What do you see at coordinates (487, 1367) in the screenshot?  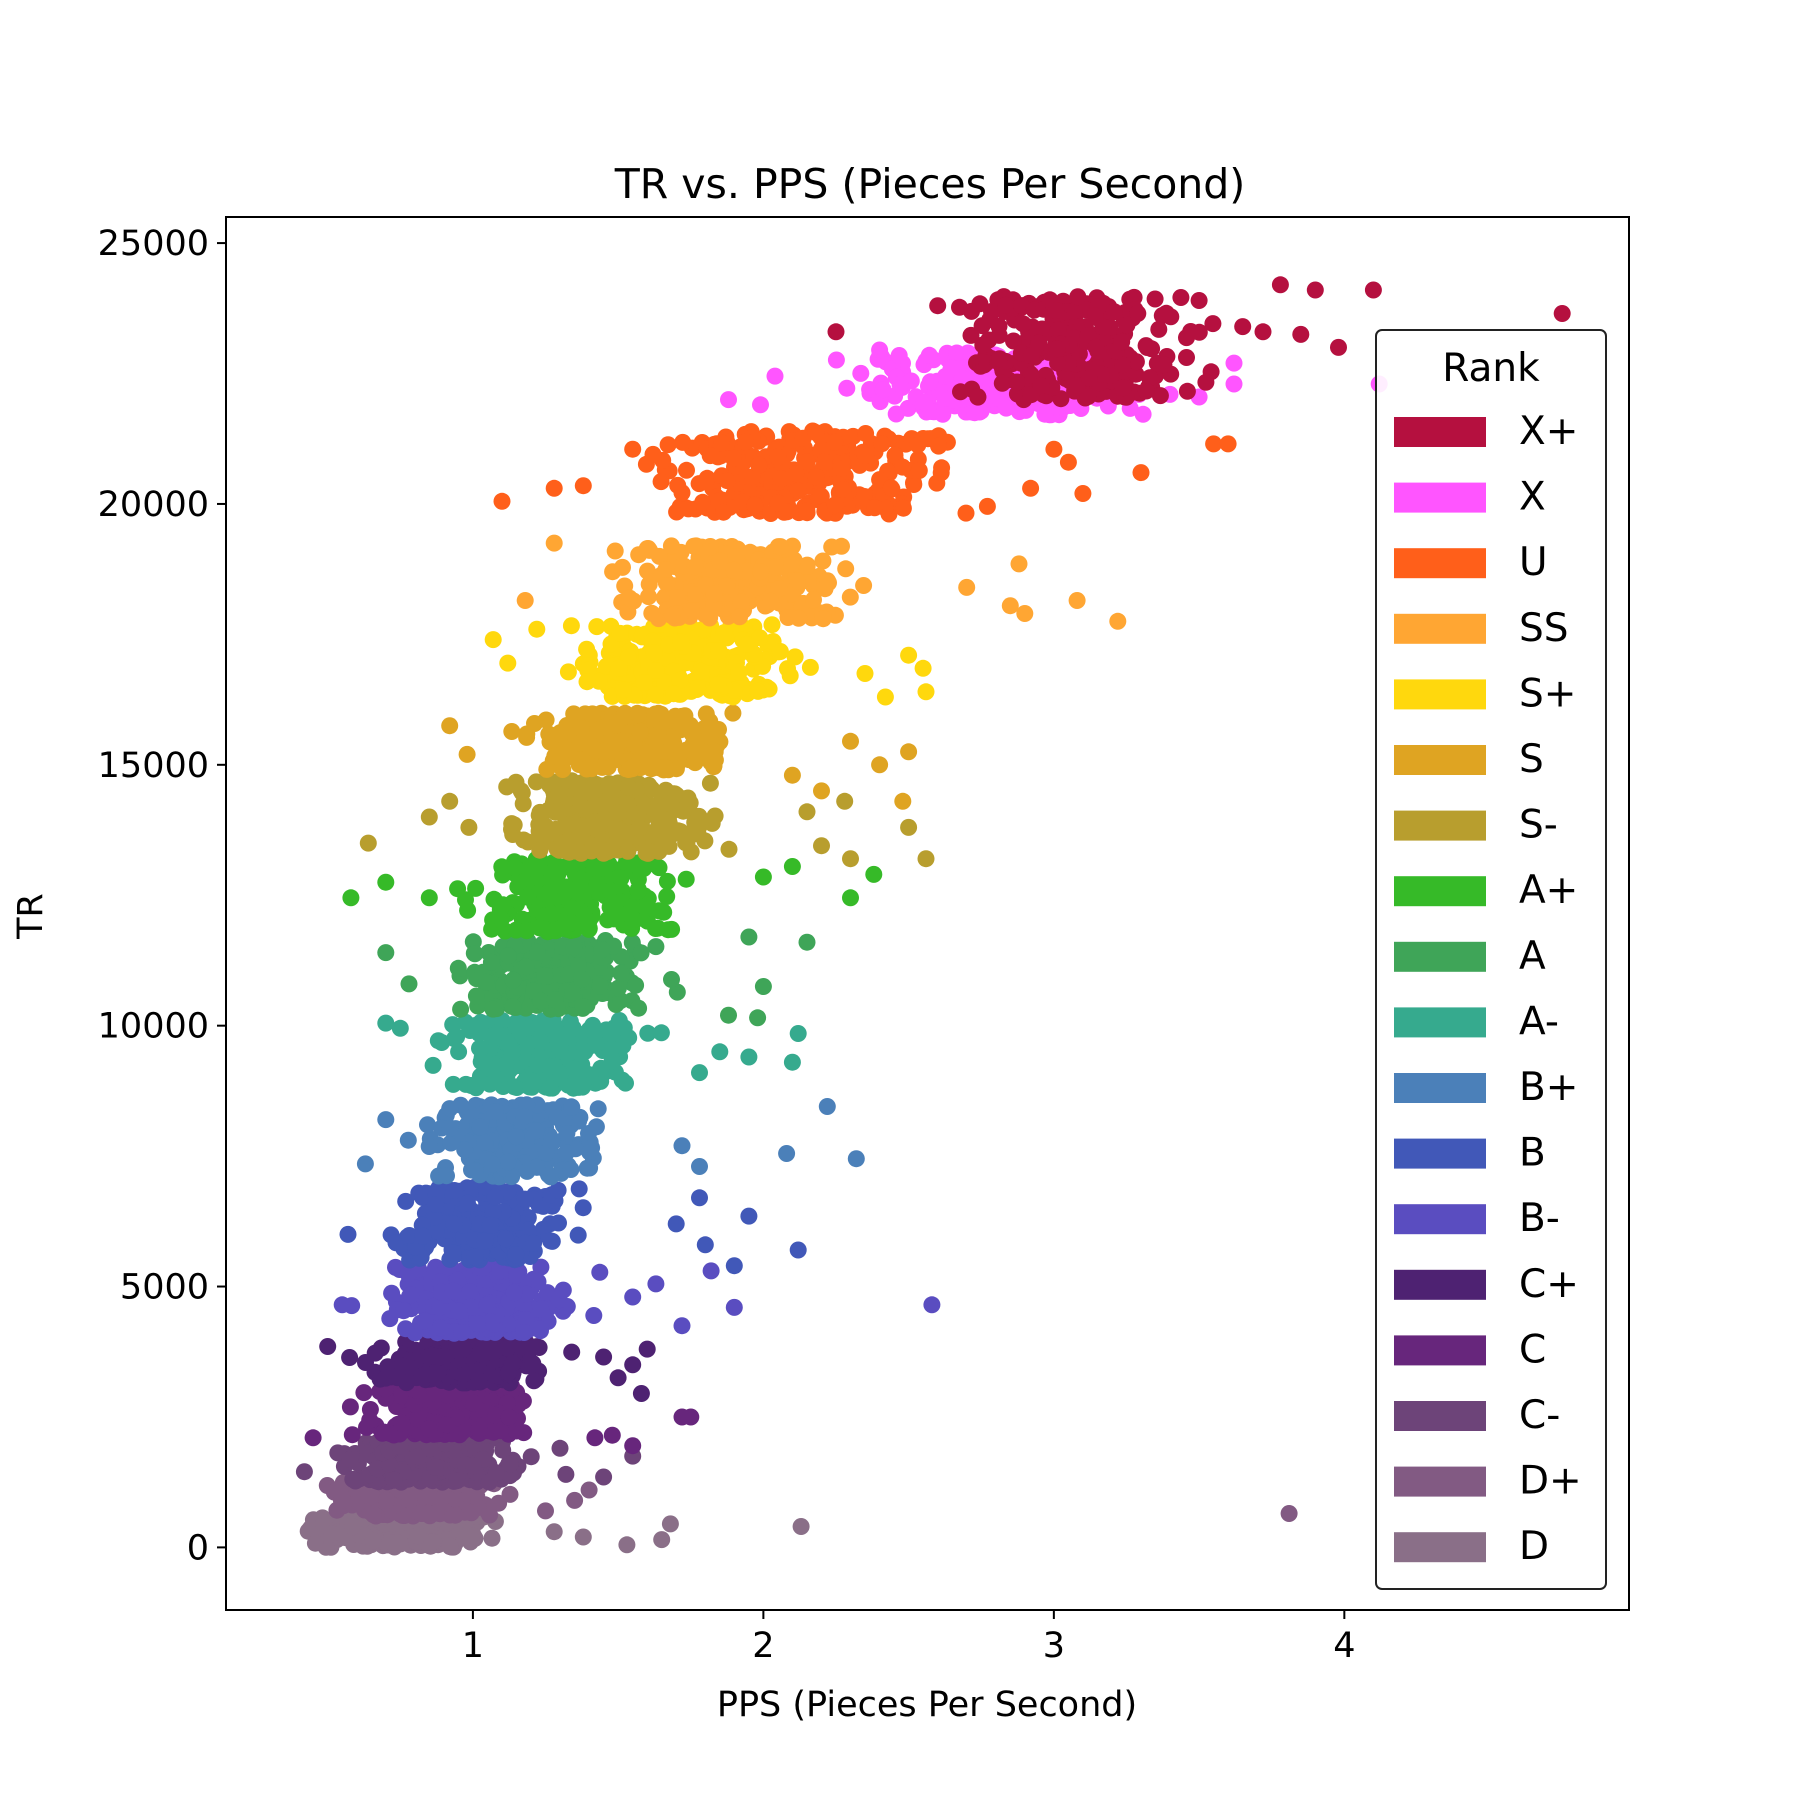 I see `series-c-plus` at bounding box center [487, 1367].